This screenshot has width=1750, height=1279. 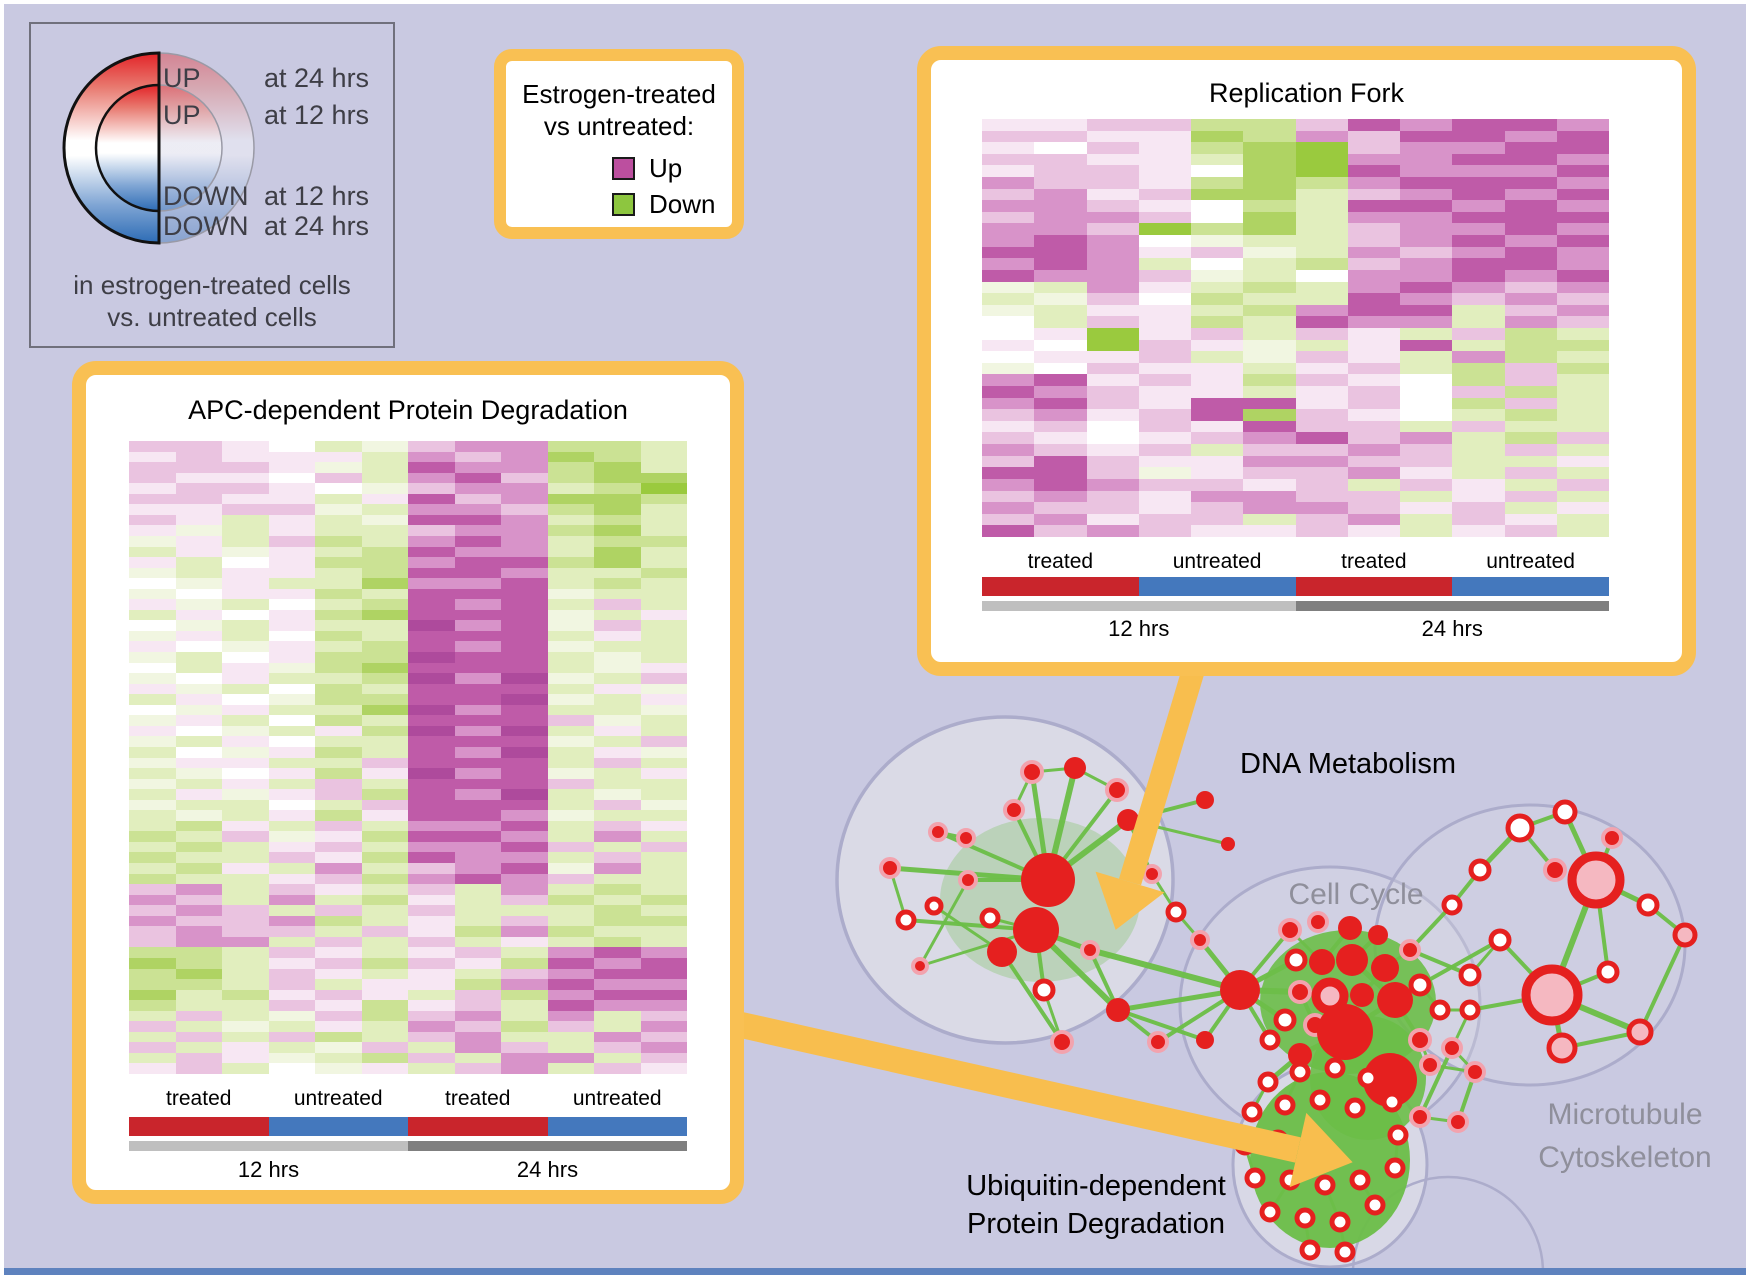 What do you see at coordinates (547, 1169) in the screenshot?
I see `apc-24hrs-label: 24 hrs` at bounding box center [547, 1169].